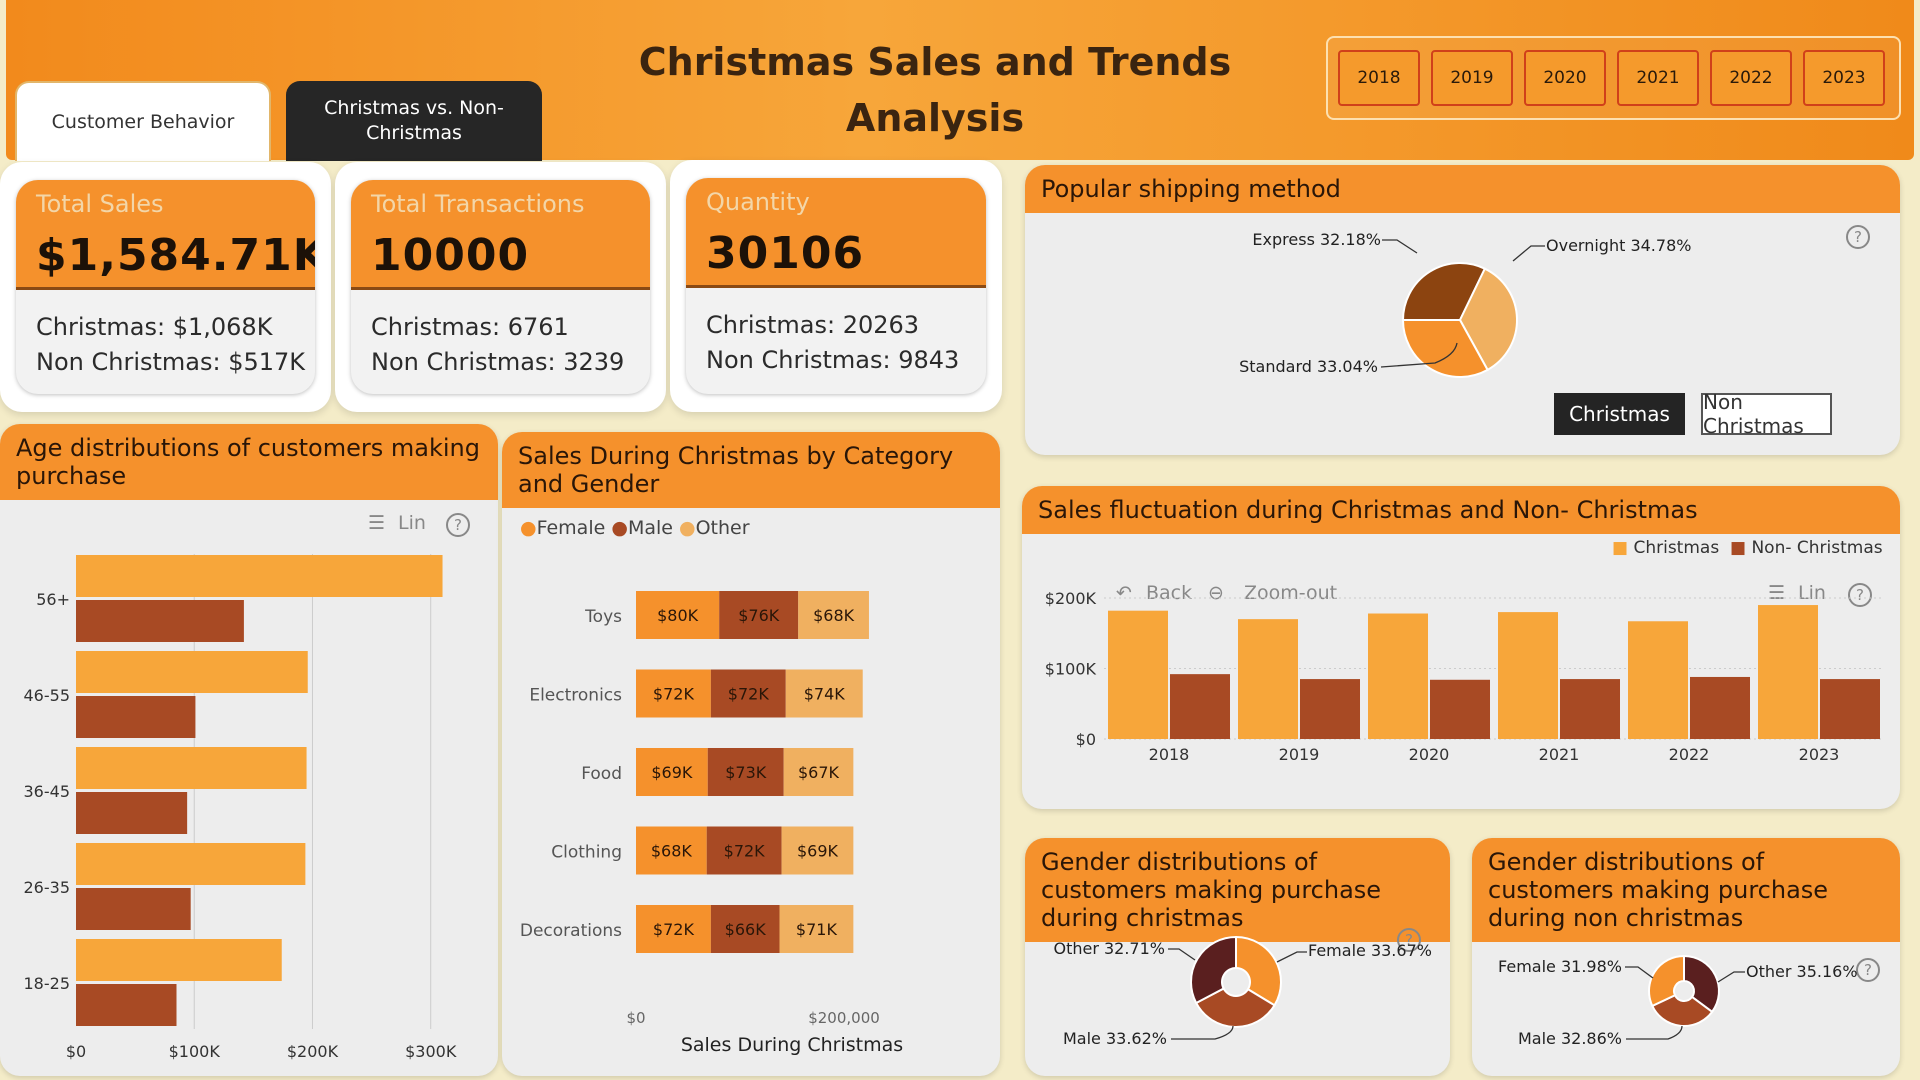  What do you see at coordinates (650, 528) in the screenshot?
I see `legend-male: Male` at bounding box center [650, 528].